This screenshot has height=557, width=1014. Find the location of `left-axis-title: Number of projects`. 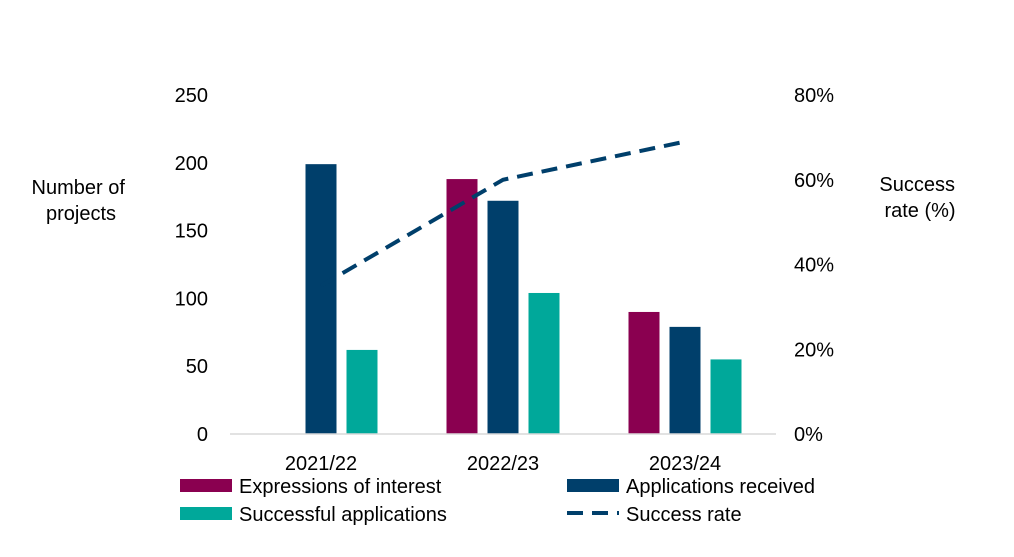

left-axis-title: Number of projects is located at coordinates (81, 201).